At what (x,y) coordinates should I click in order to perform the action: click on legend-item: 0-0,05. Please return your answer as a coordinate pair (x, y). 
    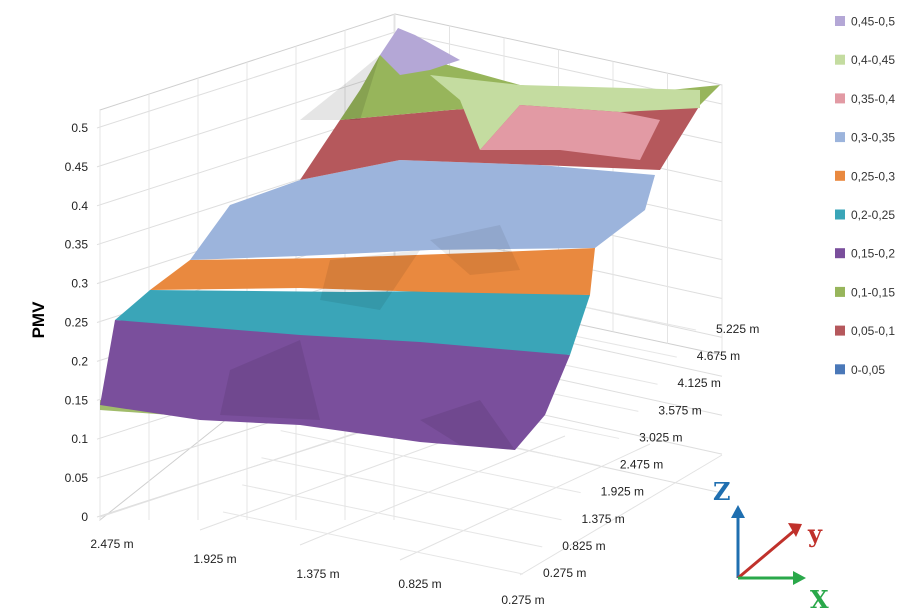
    Looking at the image, I should click on (860, 370).